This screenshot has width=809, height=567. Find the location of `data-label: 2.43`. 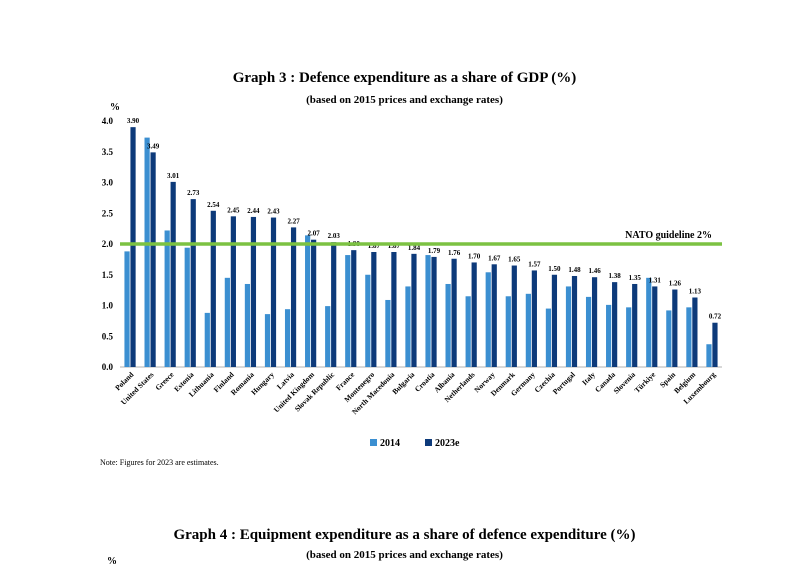

data-label: 2.43 is located at coordinates (273, 212).